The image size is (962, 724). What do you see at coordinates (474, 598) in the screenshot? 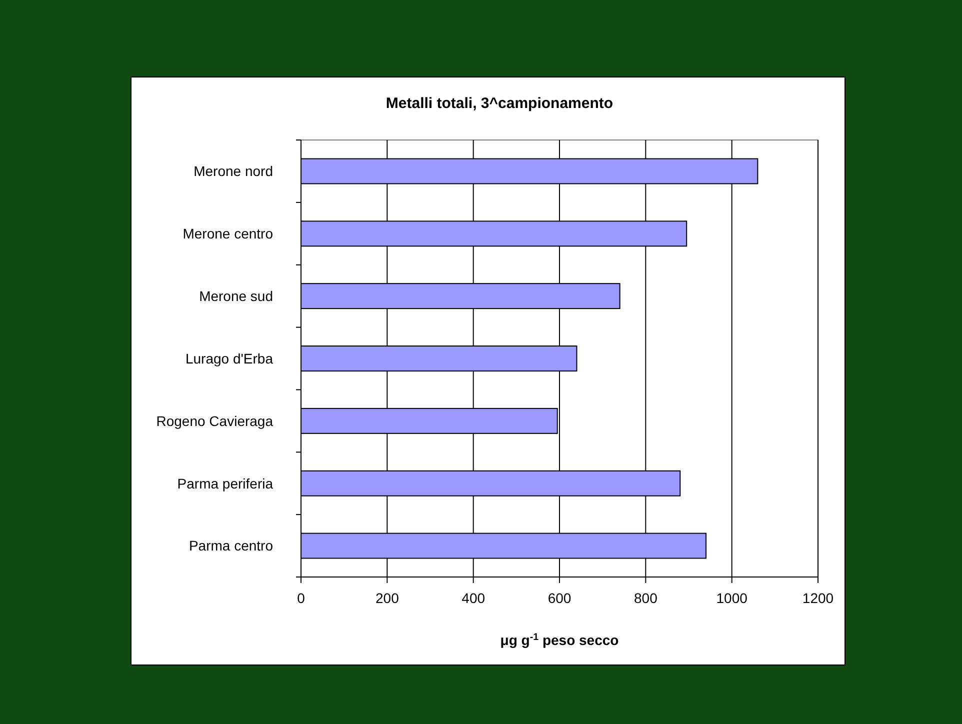
I see `x-tick-label: 400` at bounding box center [474, 598].